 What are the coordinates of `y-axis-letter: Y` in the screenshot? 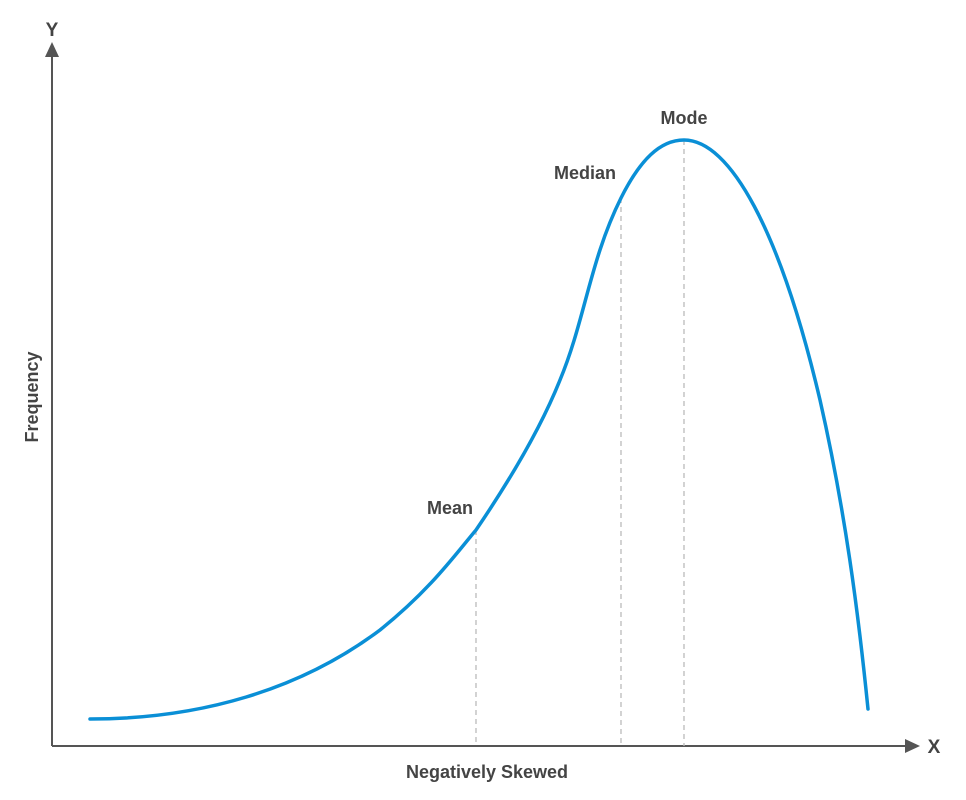 It's located at (52, 30).